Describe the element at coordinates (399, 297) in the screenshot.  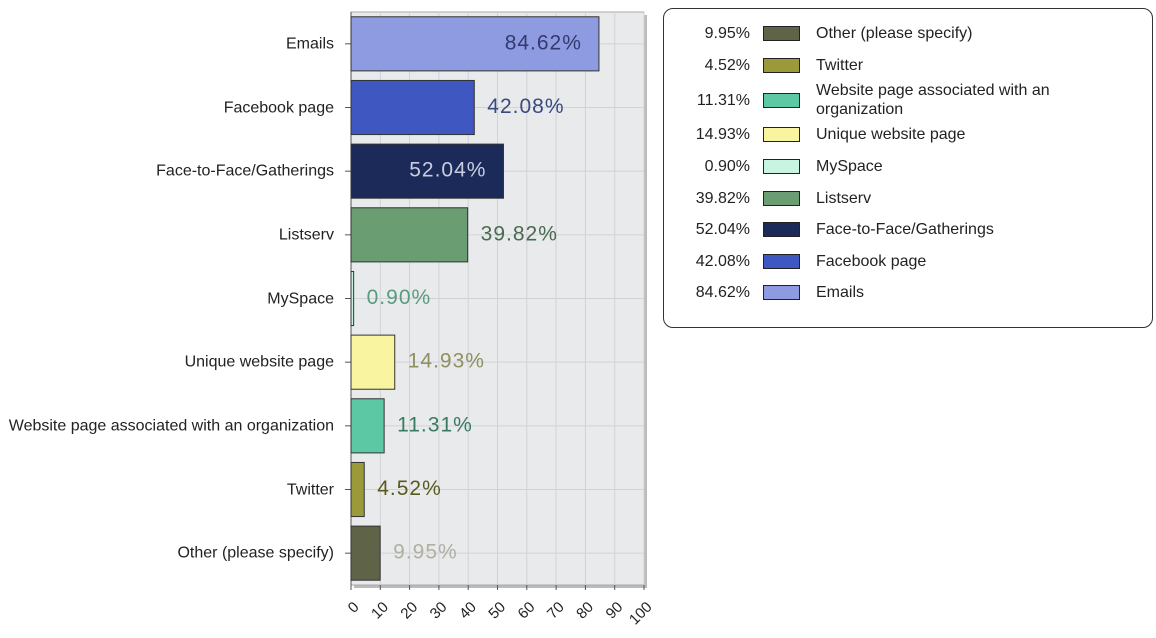
I see `data-label: 0.90%` at that location.